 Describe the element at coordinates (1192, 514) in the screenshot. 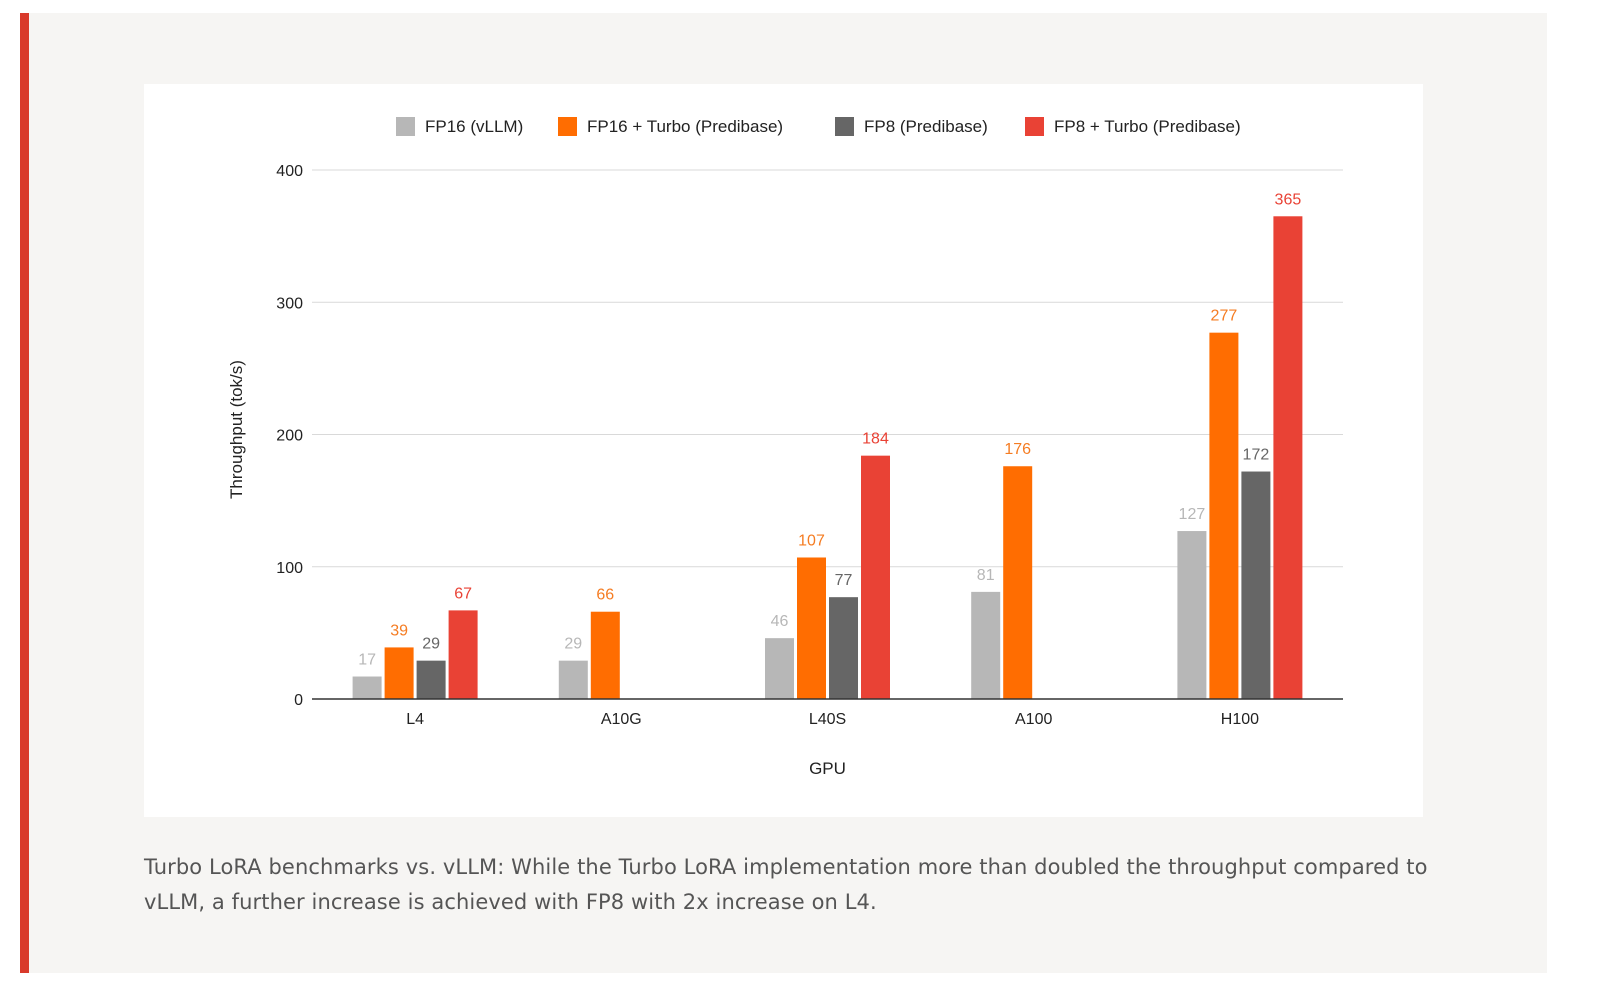

I see `data-label: 127` at that location.